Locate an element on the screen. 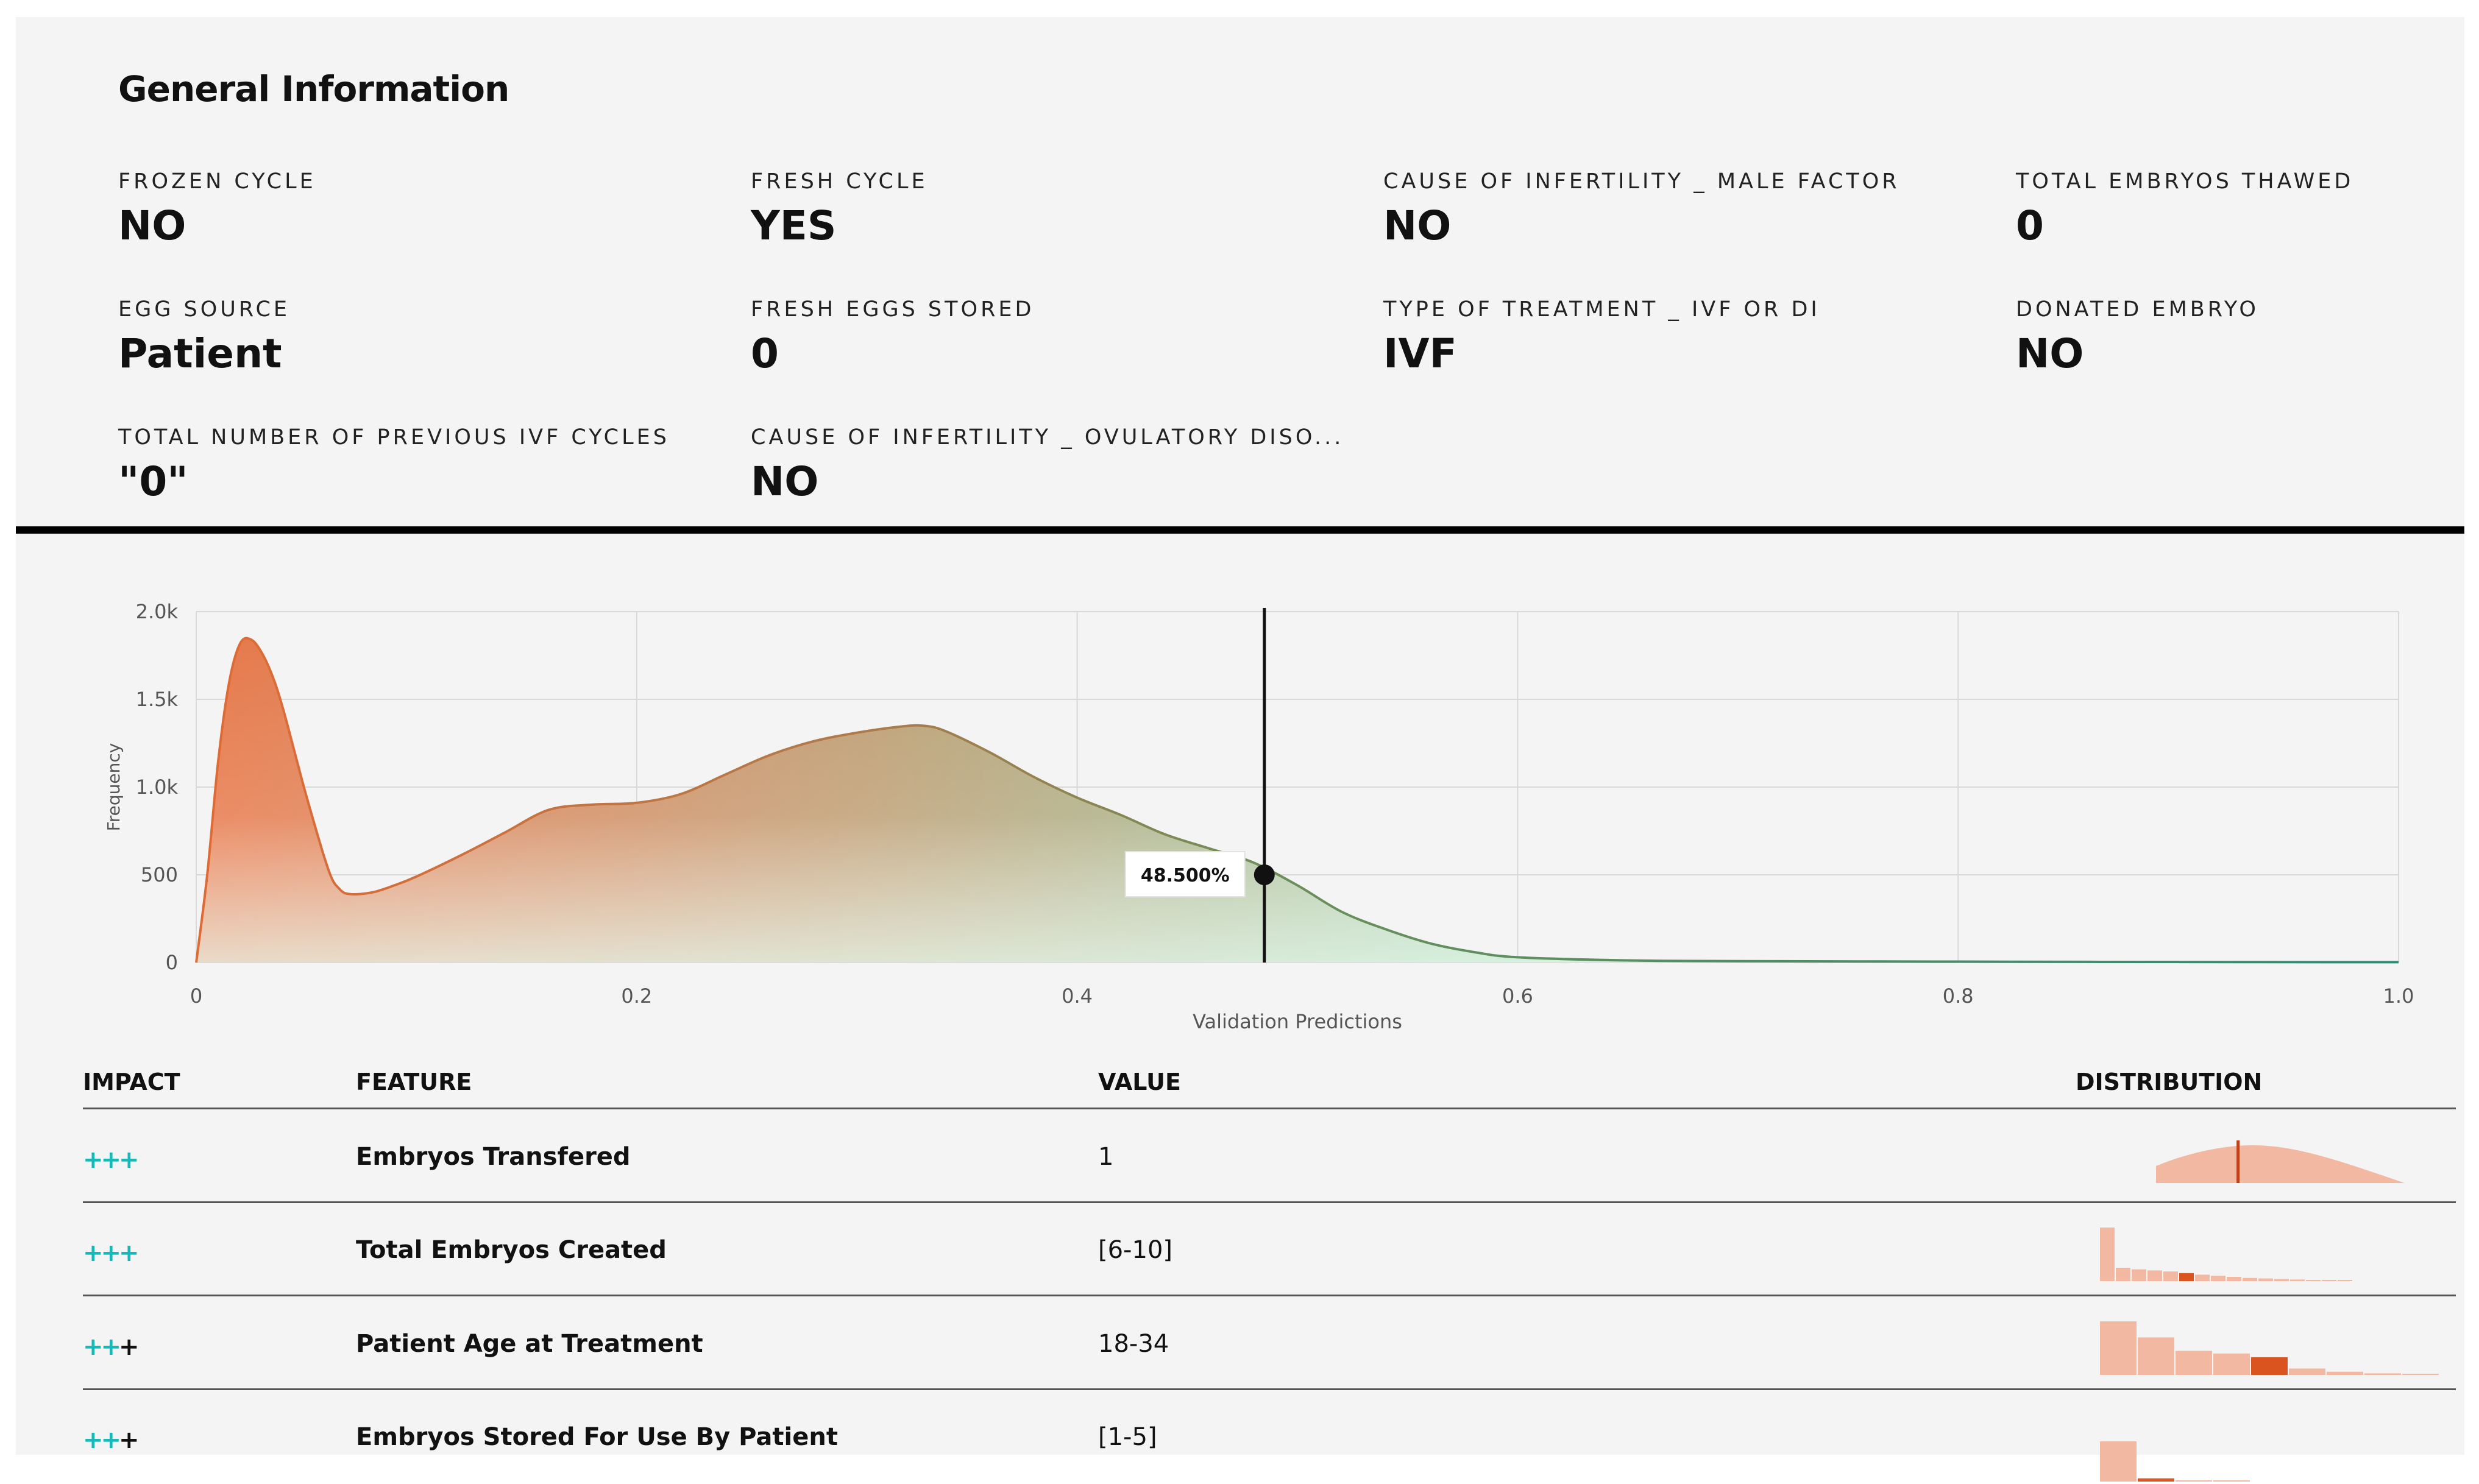 The width and height of the screenshot is (2479, 1484). x-tick-label: 0 is located at coordinates (196, 996).